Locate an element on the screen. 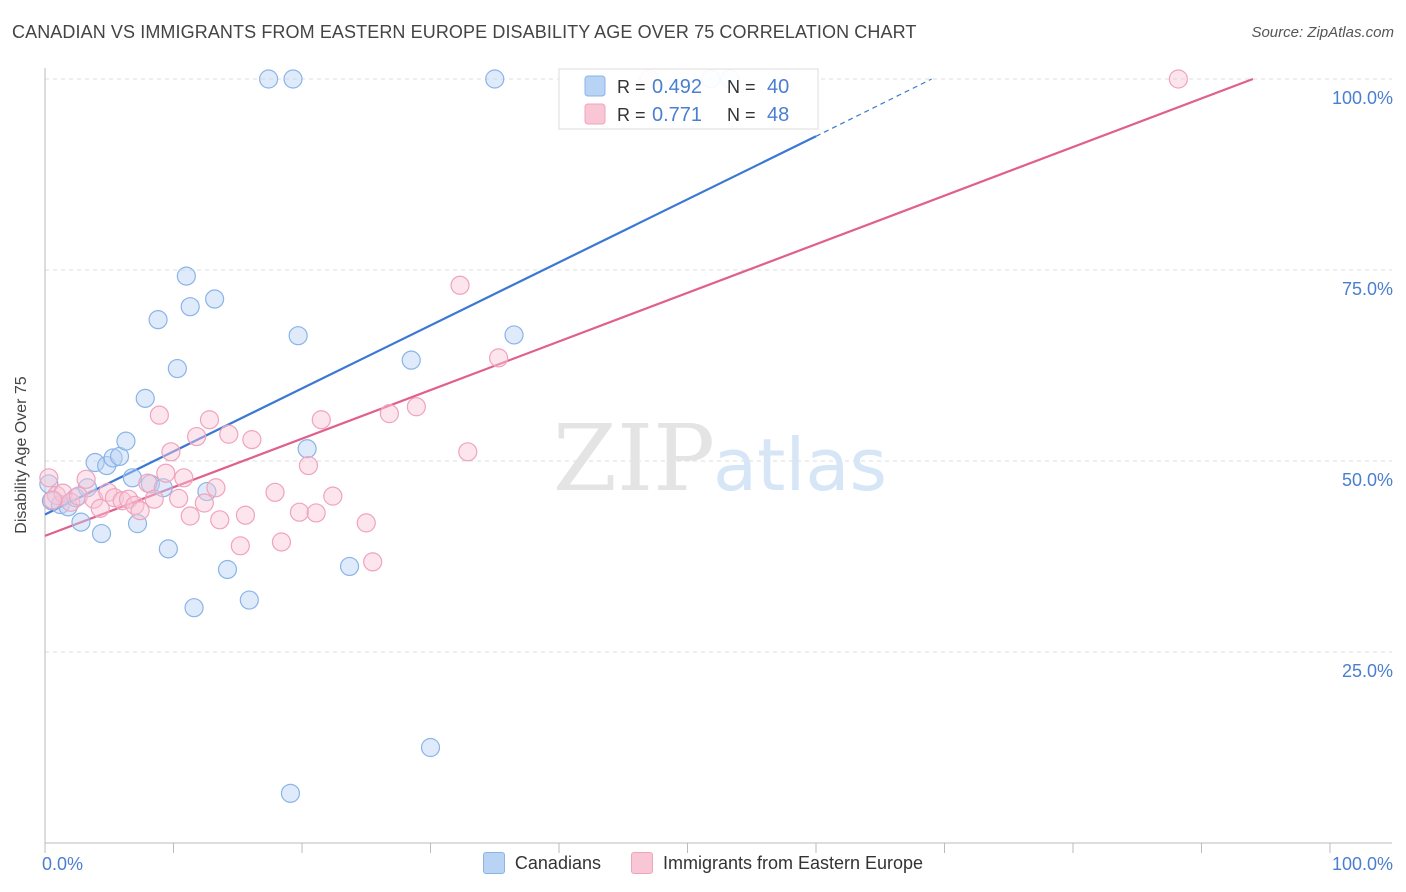 Image resolution: width=1406 pixels, height=892 pixels. watermark: ZIP atlas is located at coordinates (720, 458).